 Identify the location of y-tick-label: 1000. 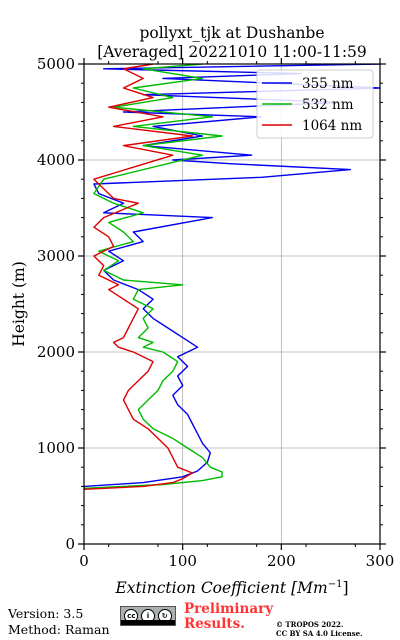
(56, 448).